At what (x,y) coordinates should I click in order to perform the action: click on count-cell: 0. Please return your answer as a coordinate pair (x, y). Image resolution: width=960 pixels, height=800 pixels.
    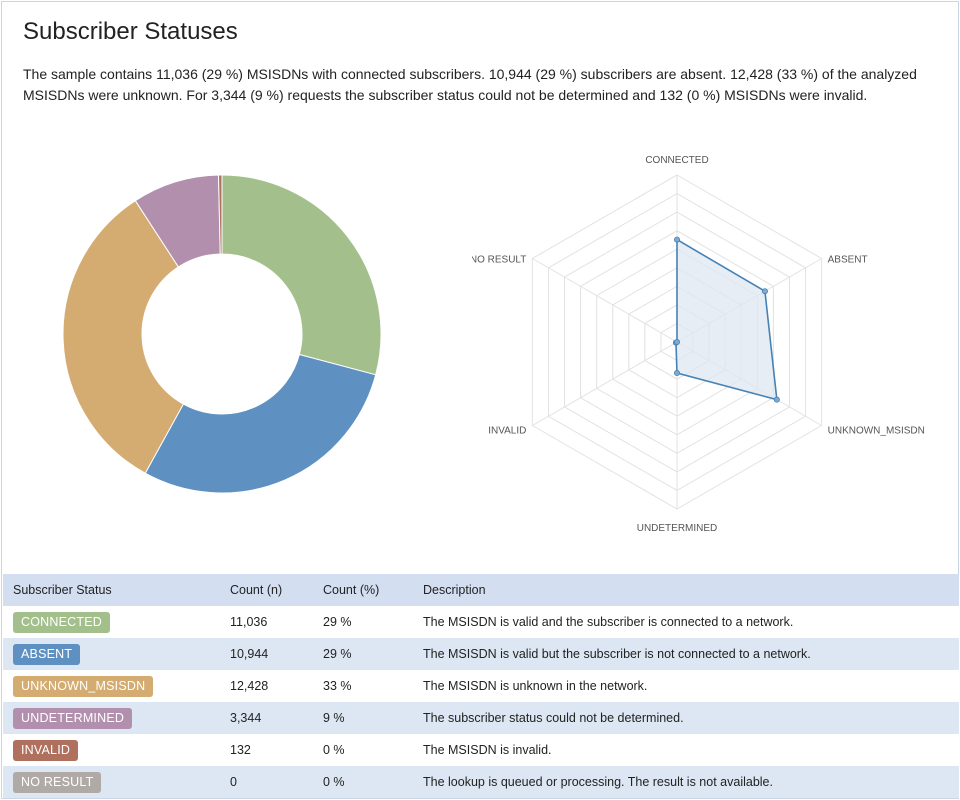
    Looking at the image, I should click on (266, 782).